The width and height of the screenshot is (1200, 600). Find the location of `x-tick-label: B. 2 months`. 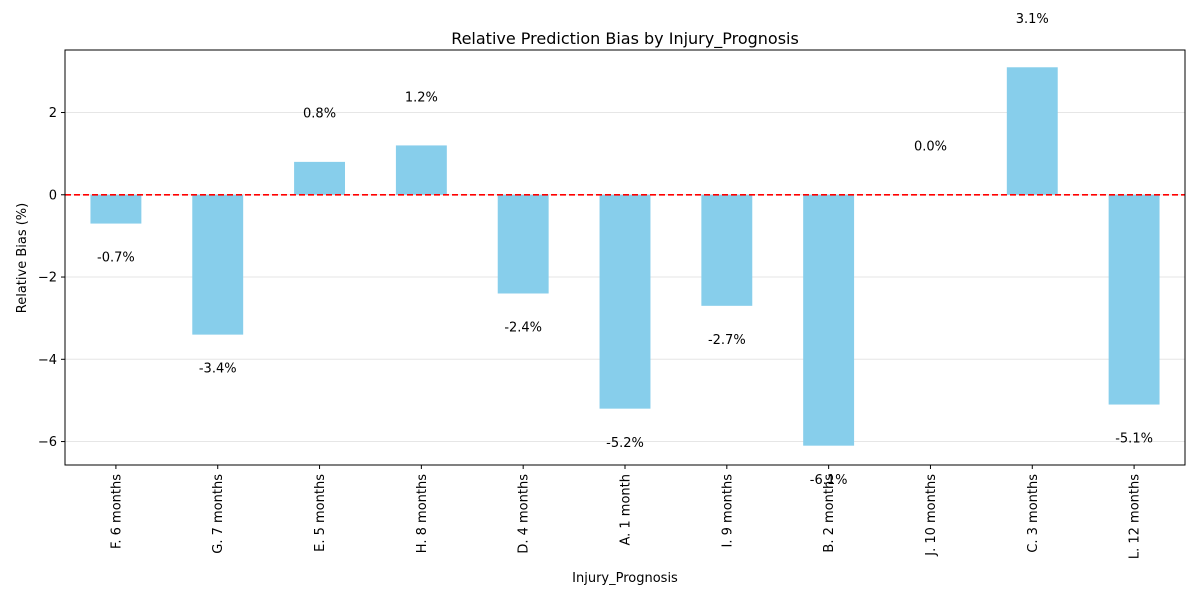

x-tick-label: B. 2 months is located at coordinates (829, 513).